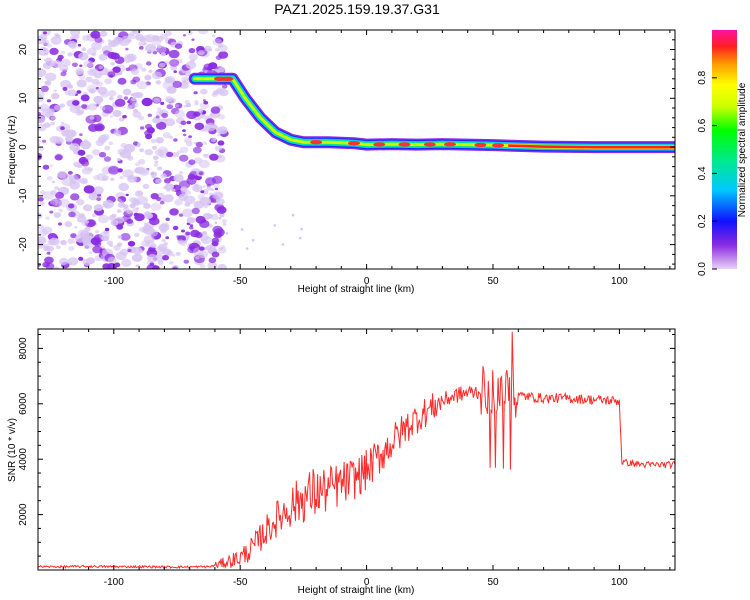  Describe the element at coordinates (493, 582) in the screenshot. I see `x-tick-label: 50` at that location.